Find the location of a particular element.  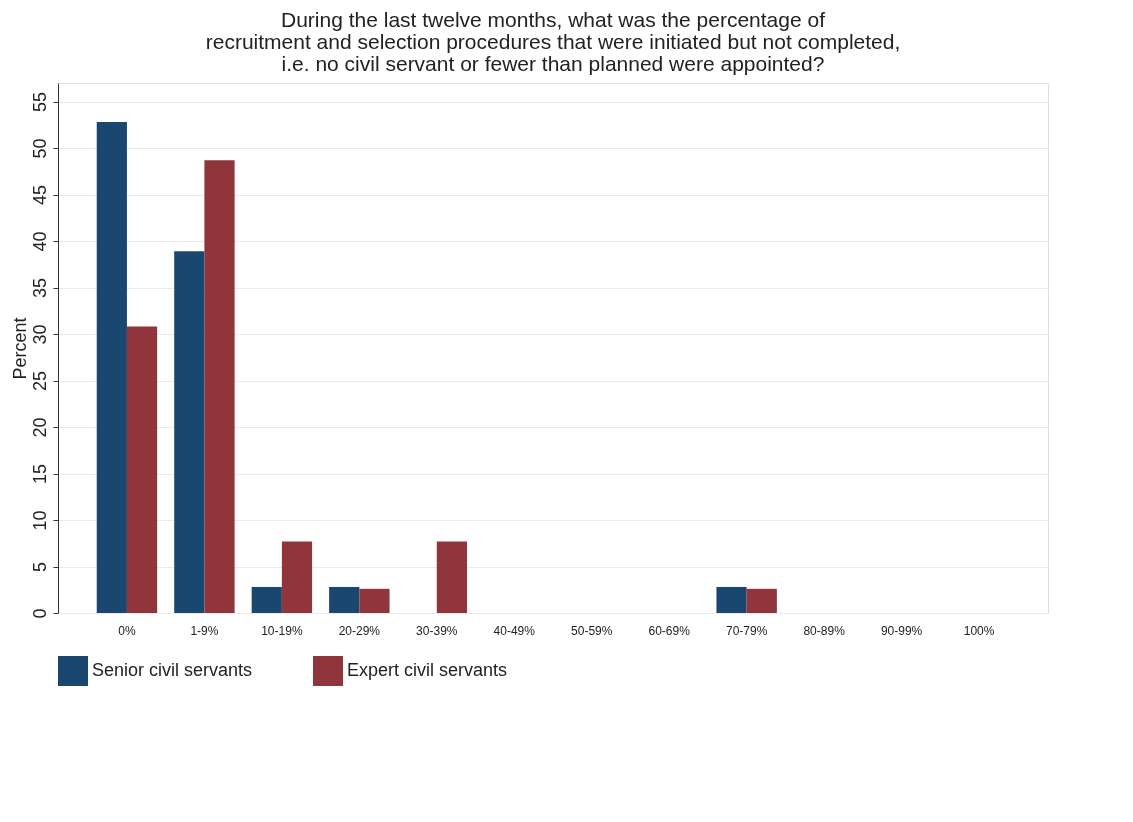

text: i.e. no civil servant or fewer than planned were appointed? is located at coordinates (553, 63).